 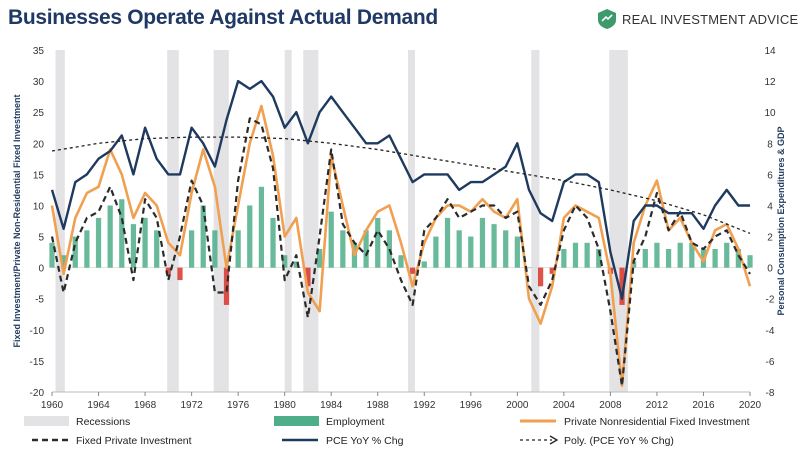 I want to click on x-tick-label: 2020, so click(x=750, y=405).